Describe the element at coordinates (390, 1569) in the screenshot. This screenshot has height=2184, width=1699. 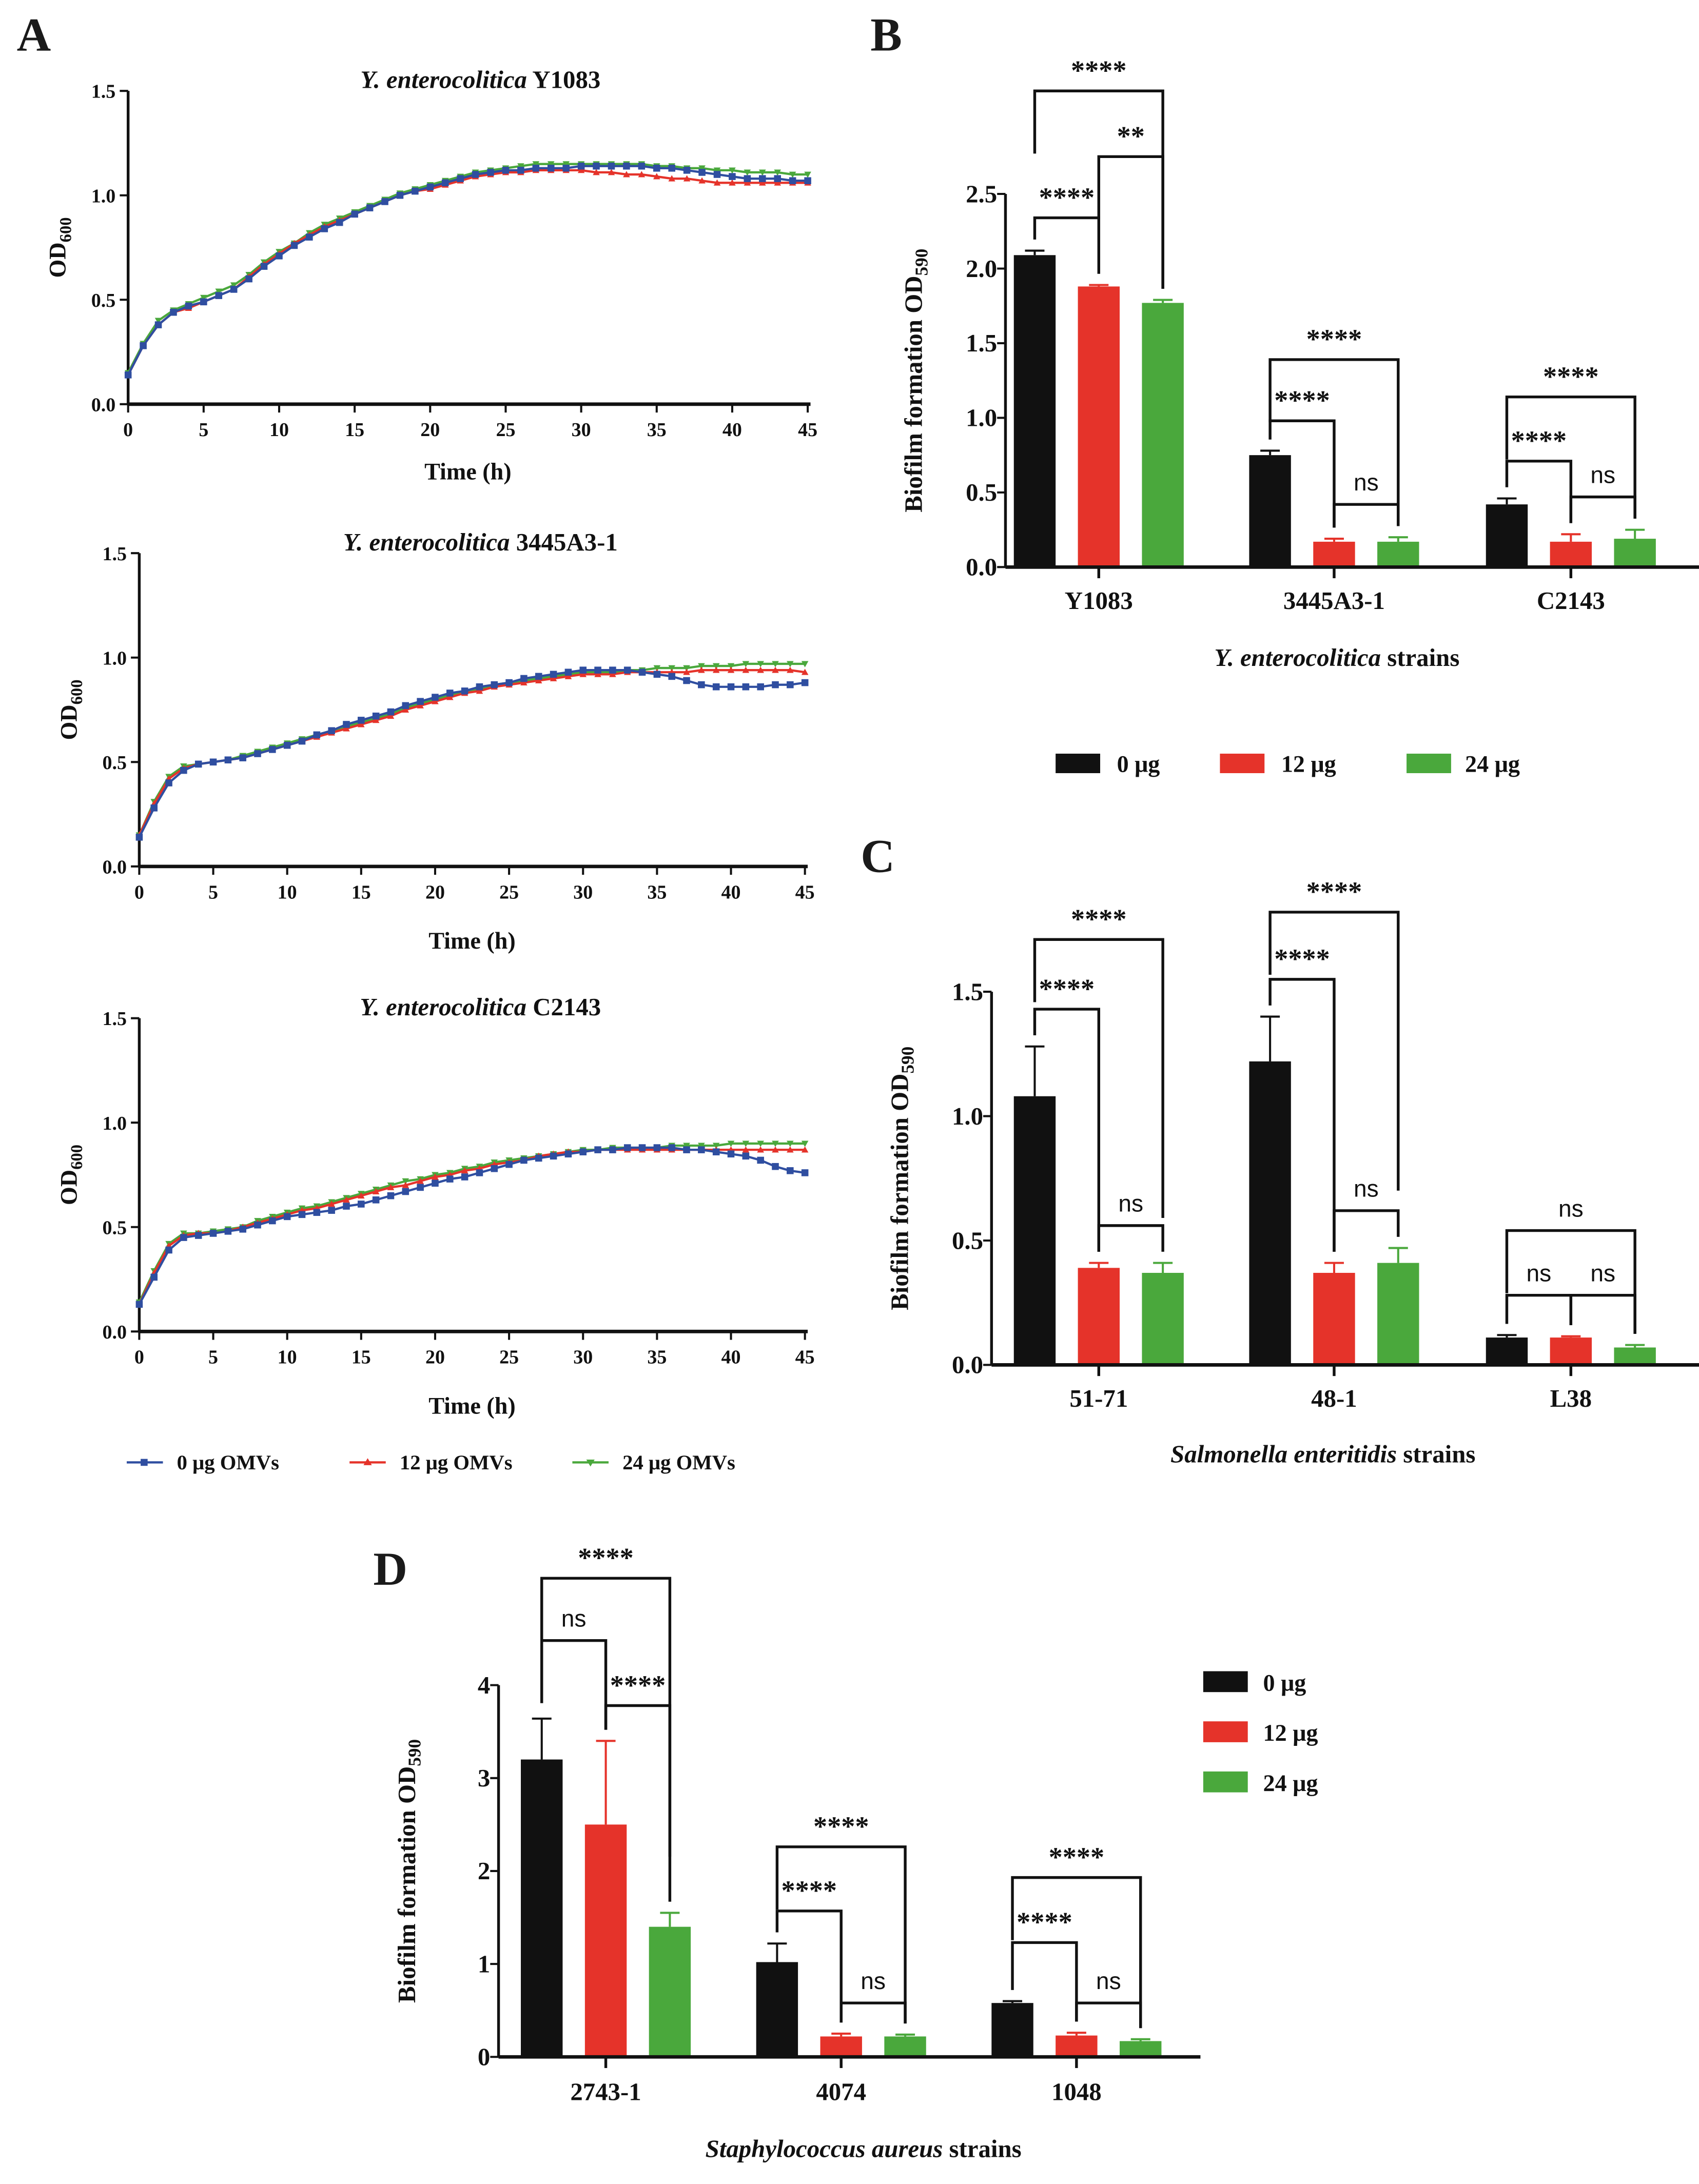
I see `panel-label-d: D` at that location.